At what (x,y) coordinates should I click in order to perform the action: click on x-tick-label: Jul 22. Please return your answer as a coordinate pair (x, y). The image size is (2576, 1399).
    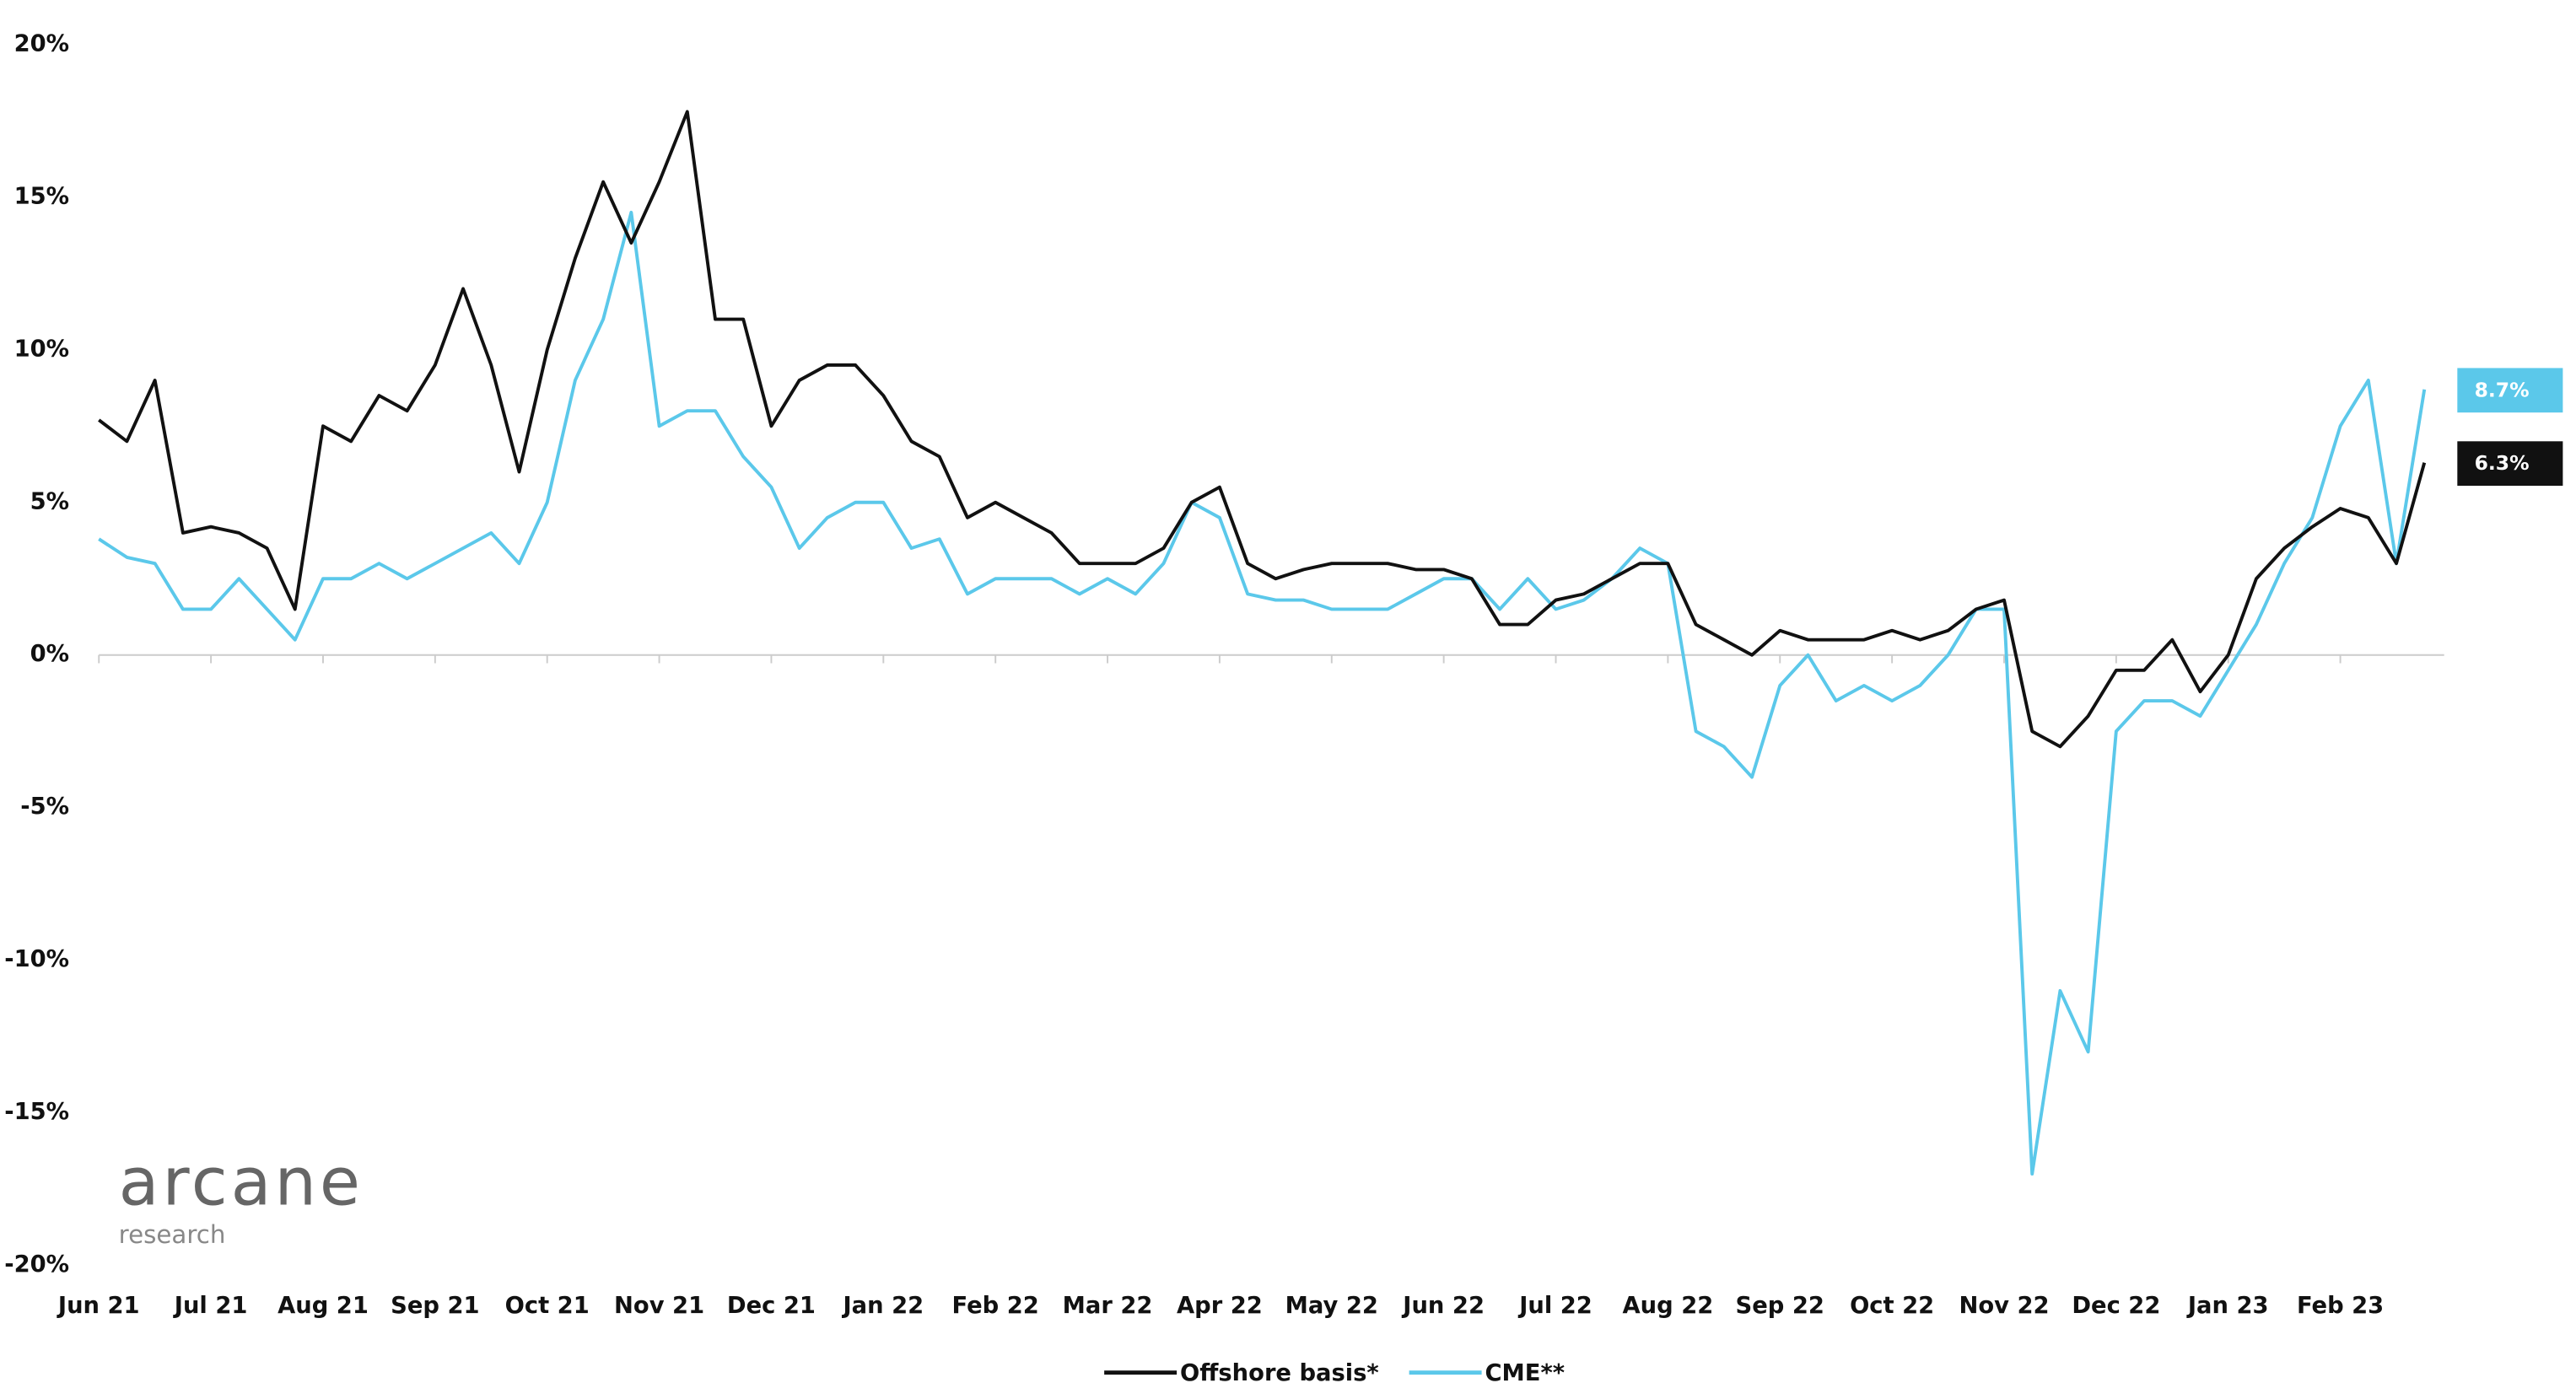
    Looking at the image, I should click on (1554, 1306).